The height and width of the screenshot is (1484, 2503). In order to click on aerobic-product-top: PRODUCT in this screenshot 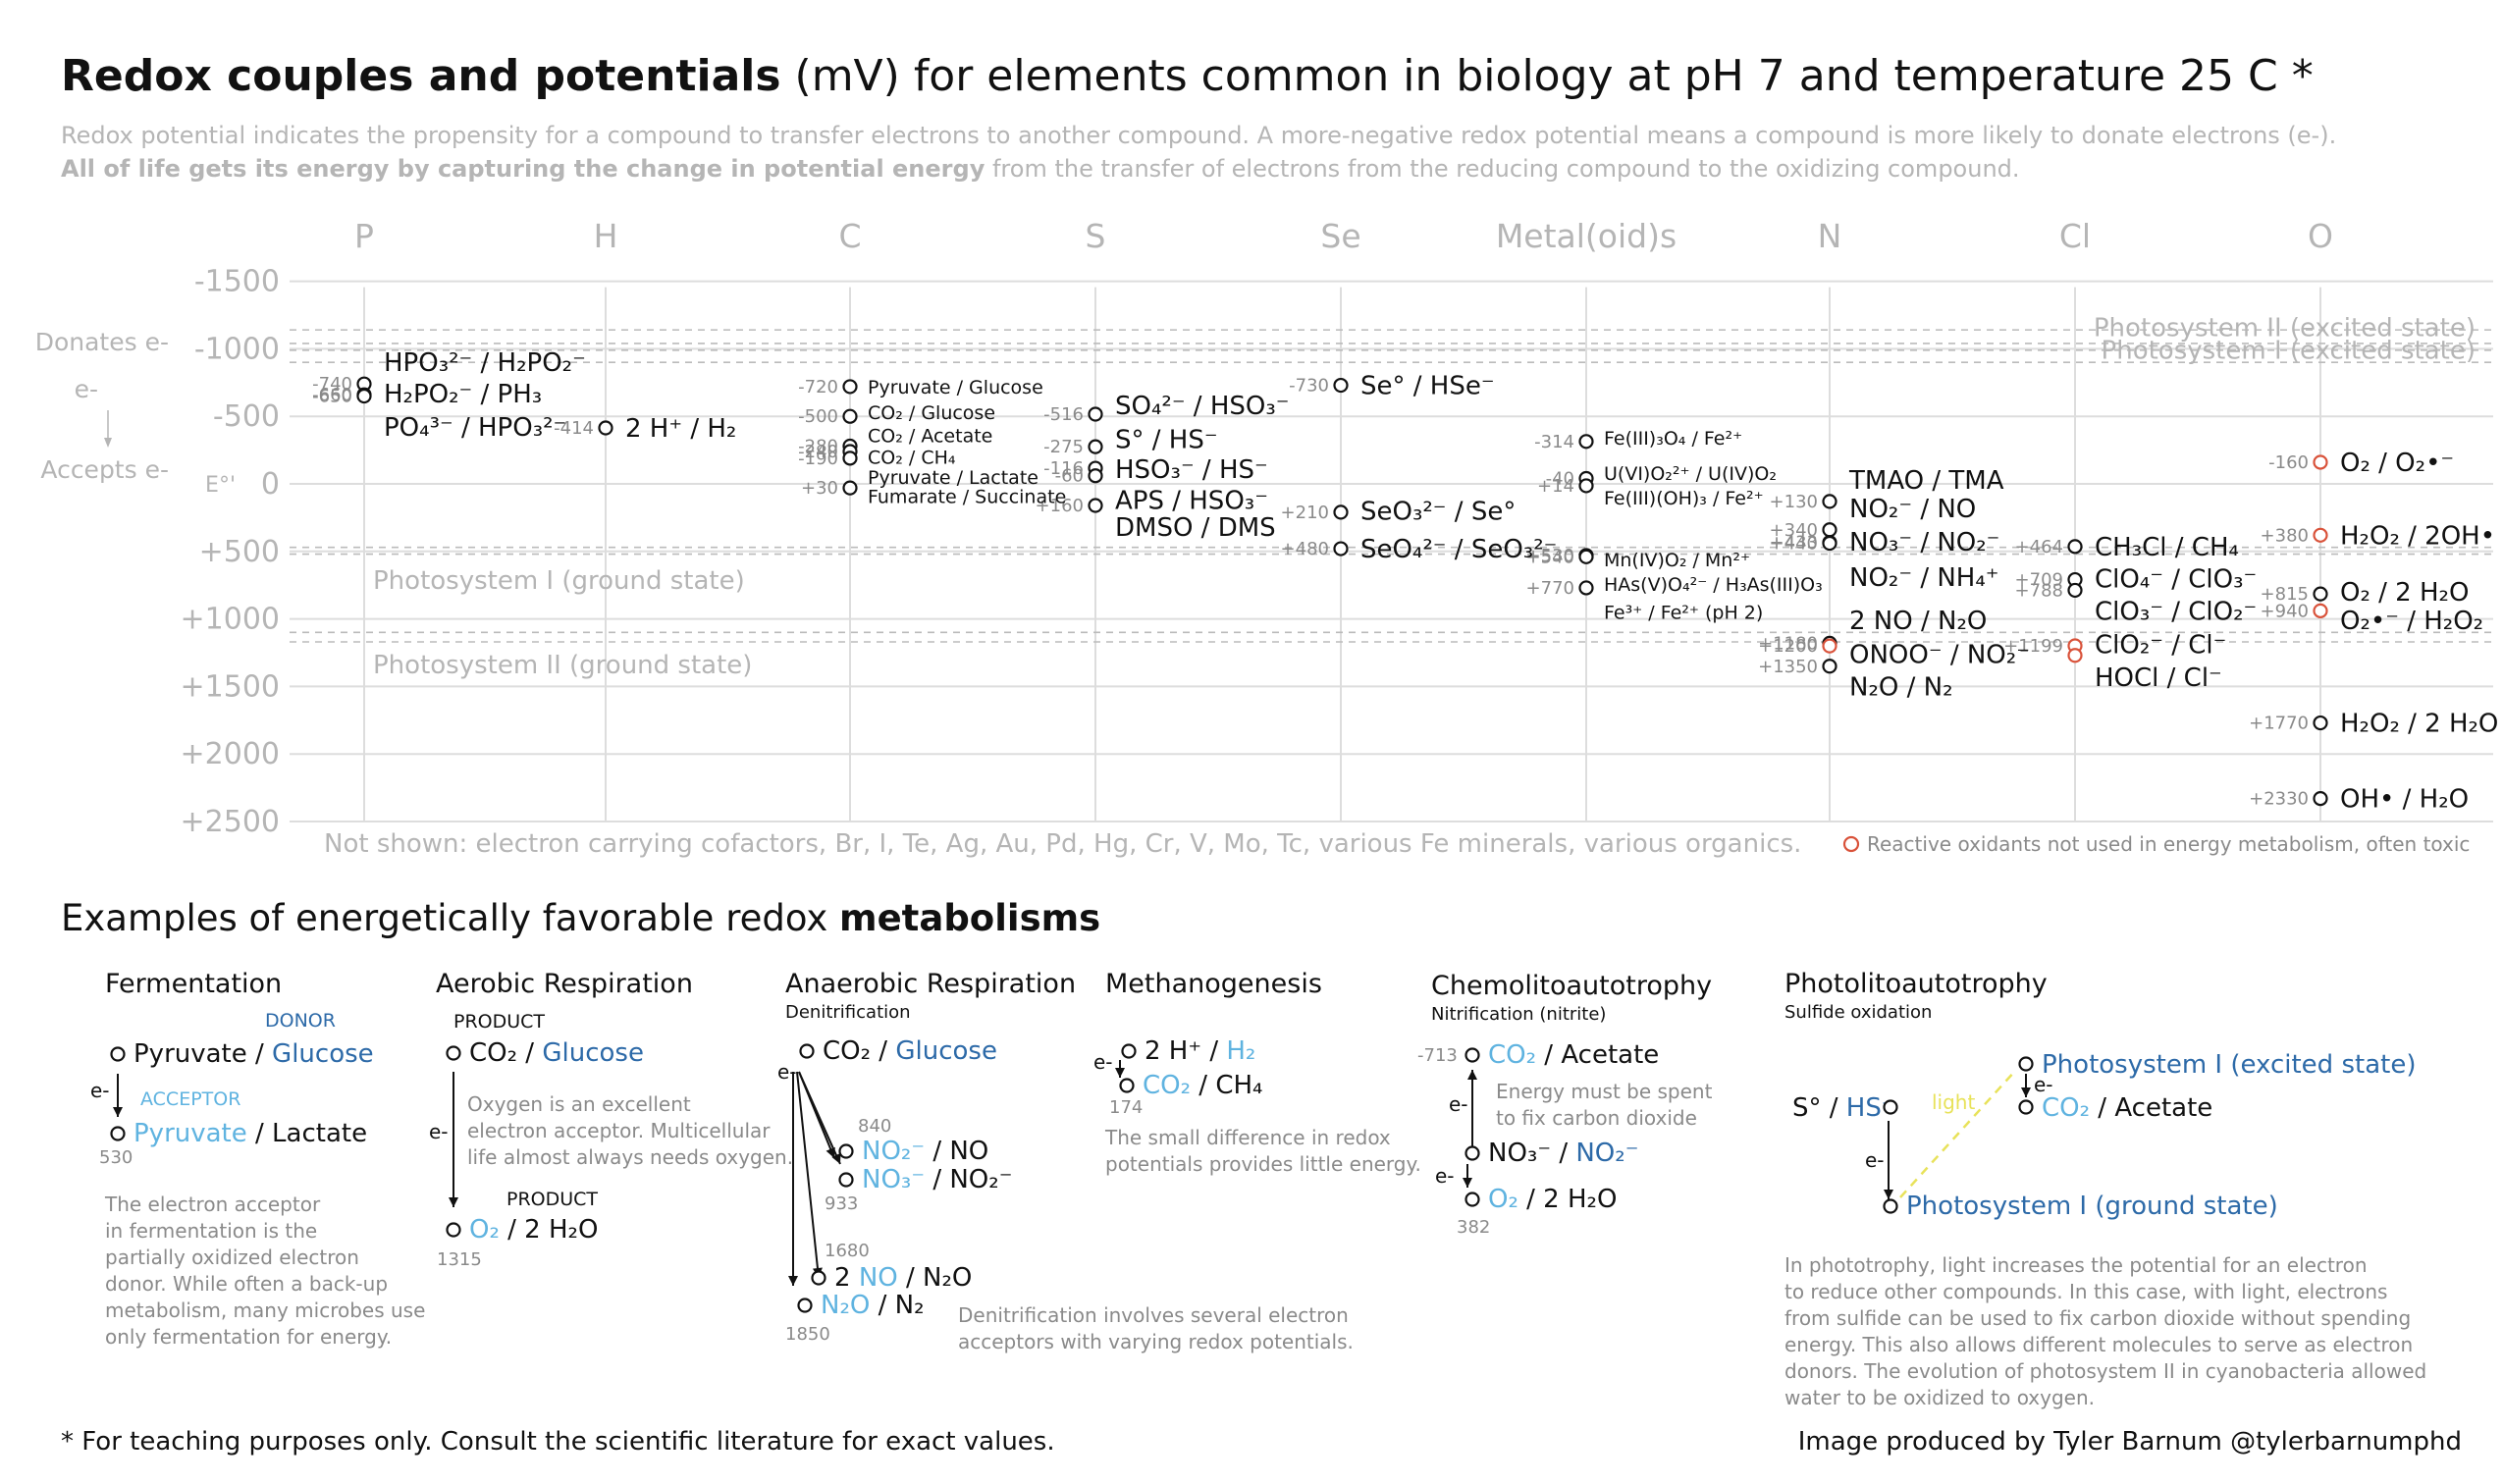, I will do `click(499, 1022)`.